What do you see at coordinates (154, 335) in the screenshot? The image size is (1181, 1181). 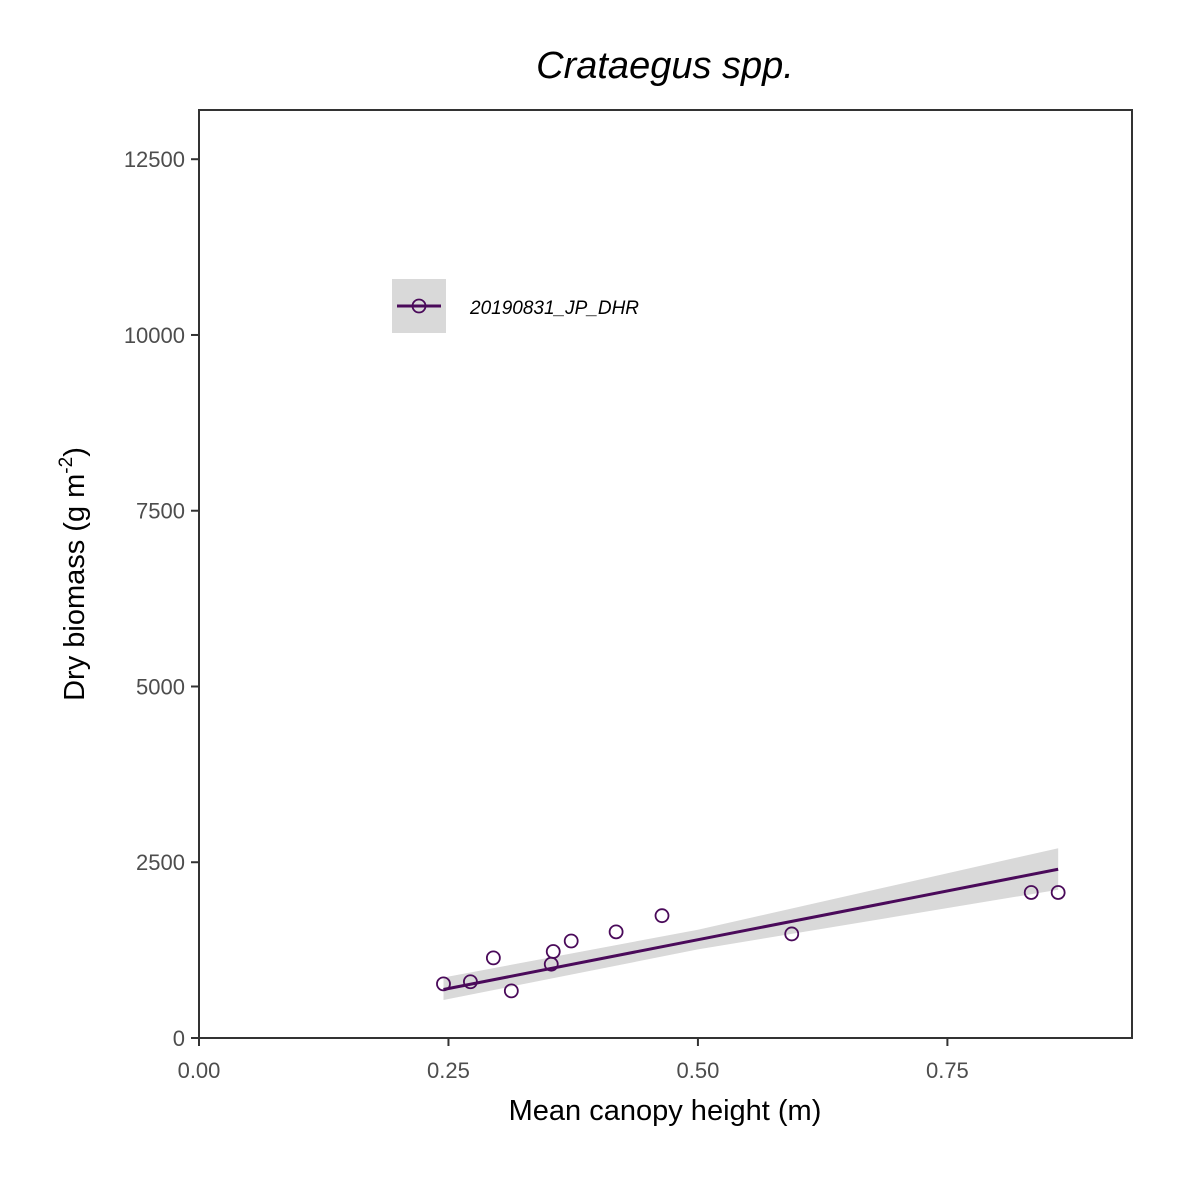 I see `y-tick-label: 10000` at bounding box center [154, 335].